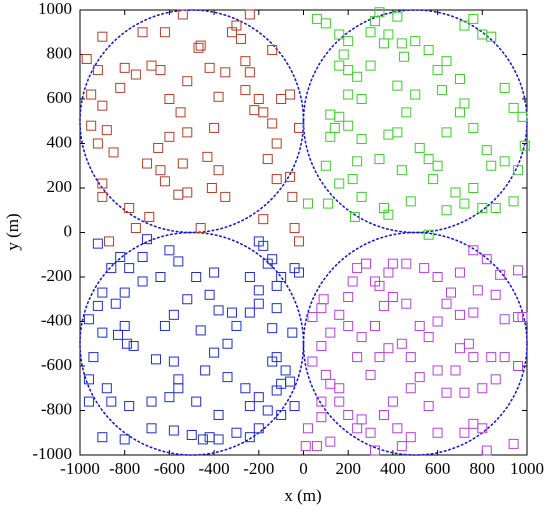 The height and width of the screenshot is (516, 550). What do you see at coordinates (12, 231) in the screenshot?
I see `y-axis-label: y (m)` at bounding box center [12, 231].